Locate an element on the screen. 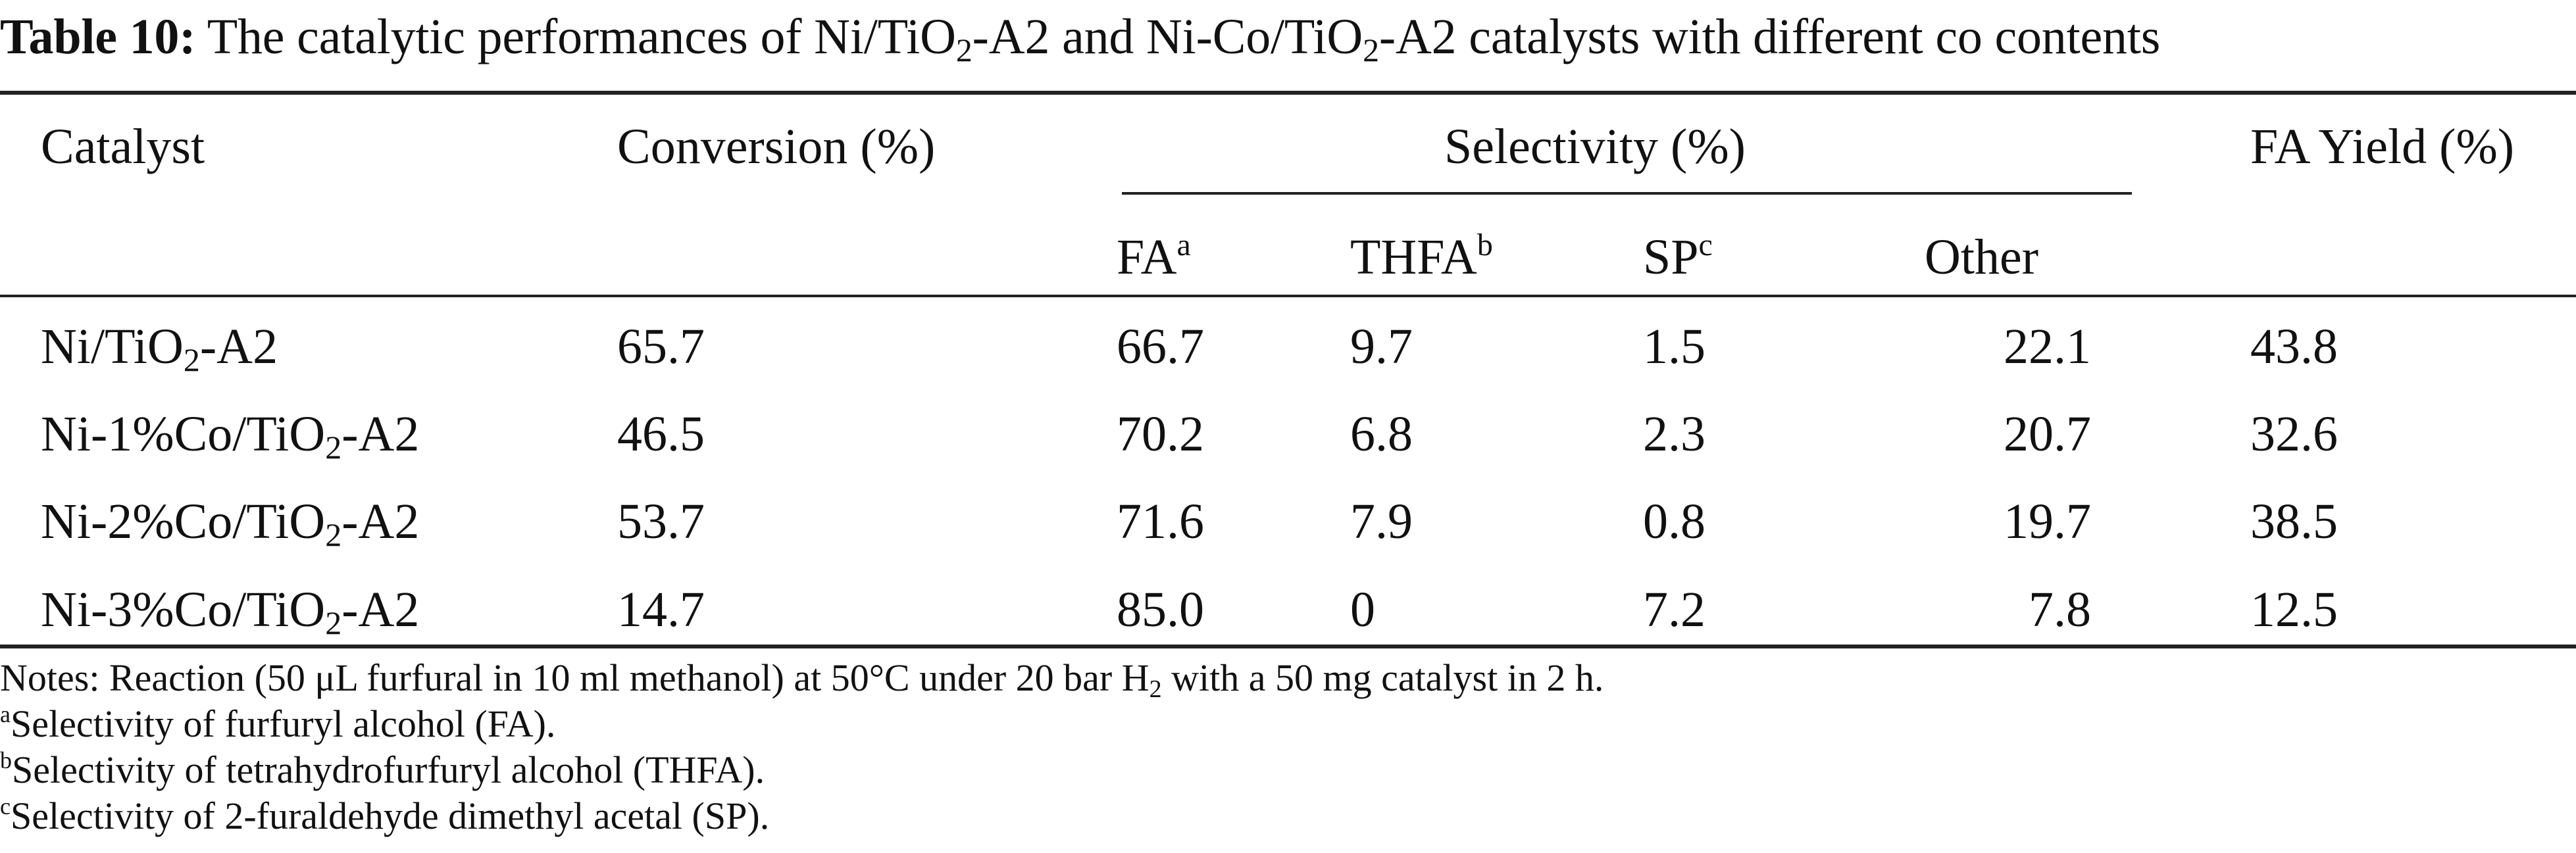  header-catalyst: Catalyst is located at coordinates (123, 146).